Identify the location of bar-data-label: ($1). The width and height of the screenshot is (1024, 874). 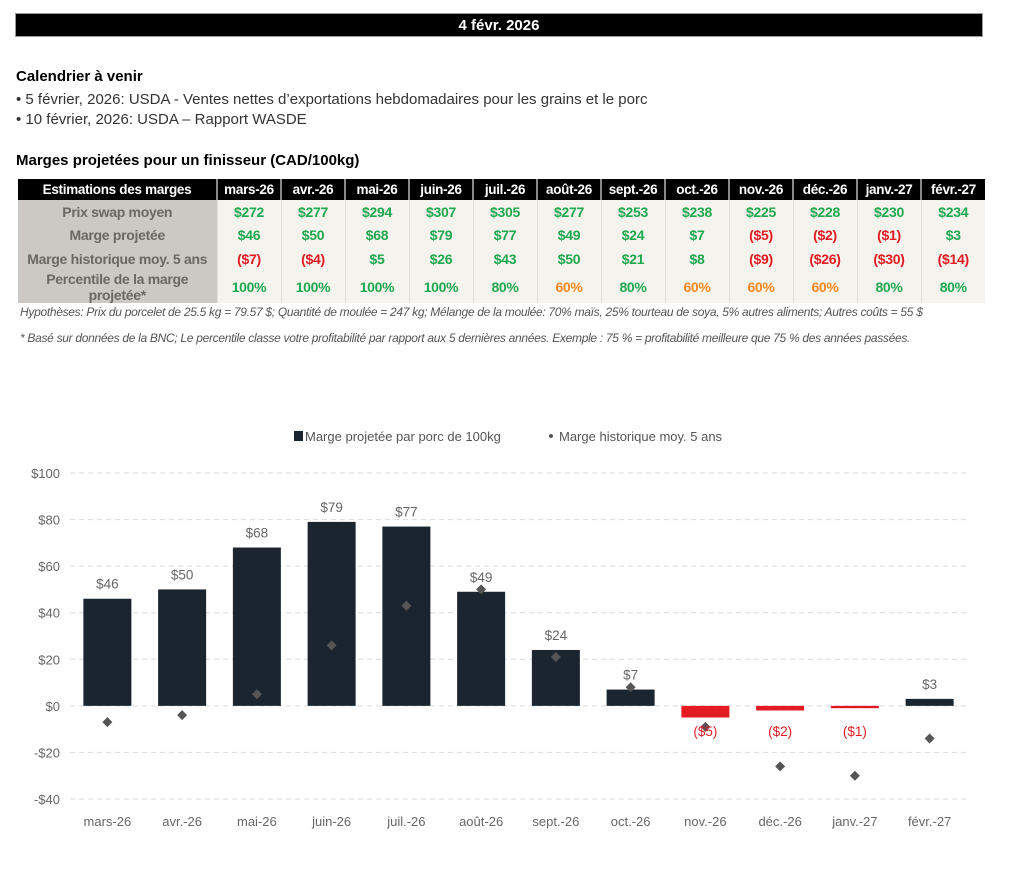
(855, 731).